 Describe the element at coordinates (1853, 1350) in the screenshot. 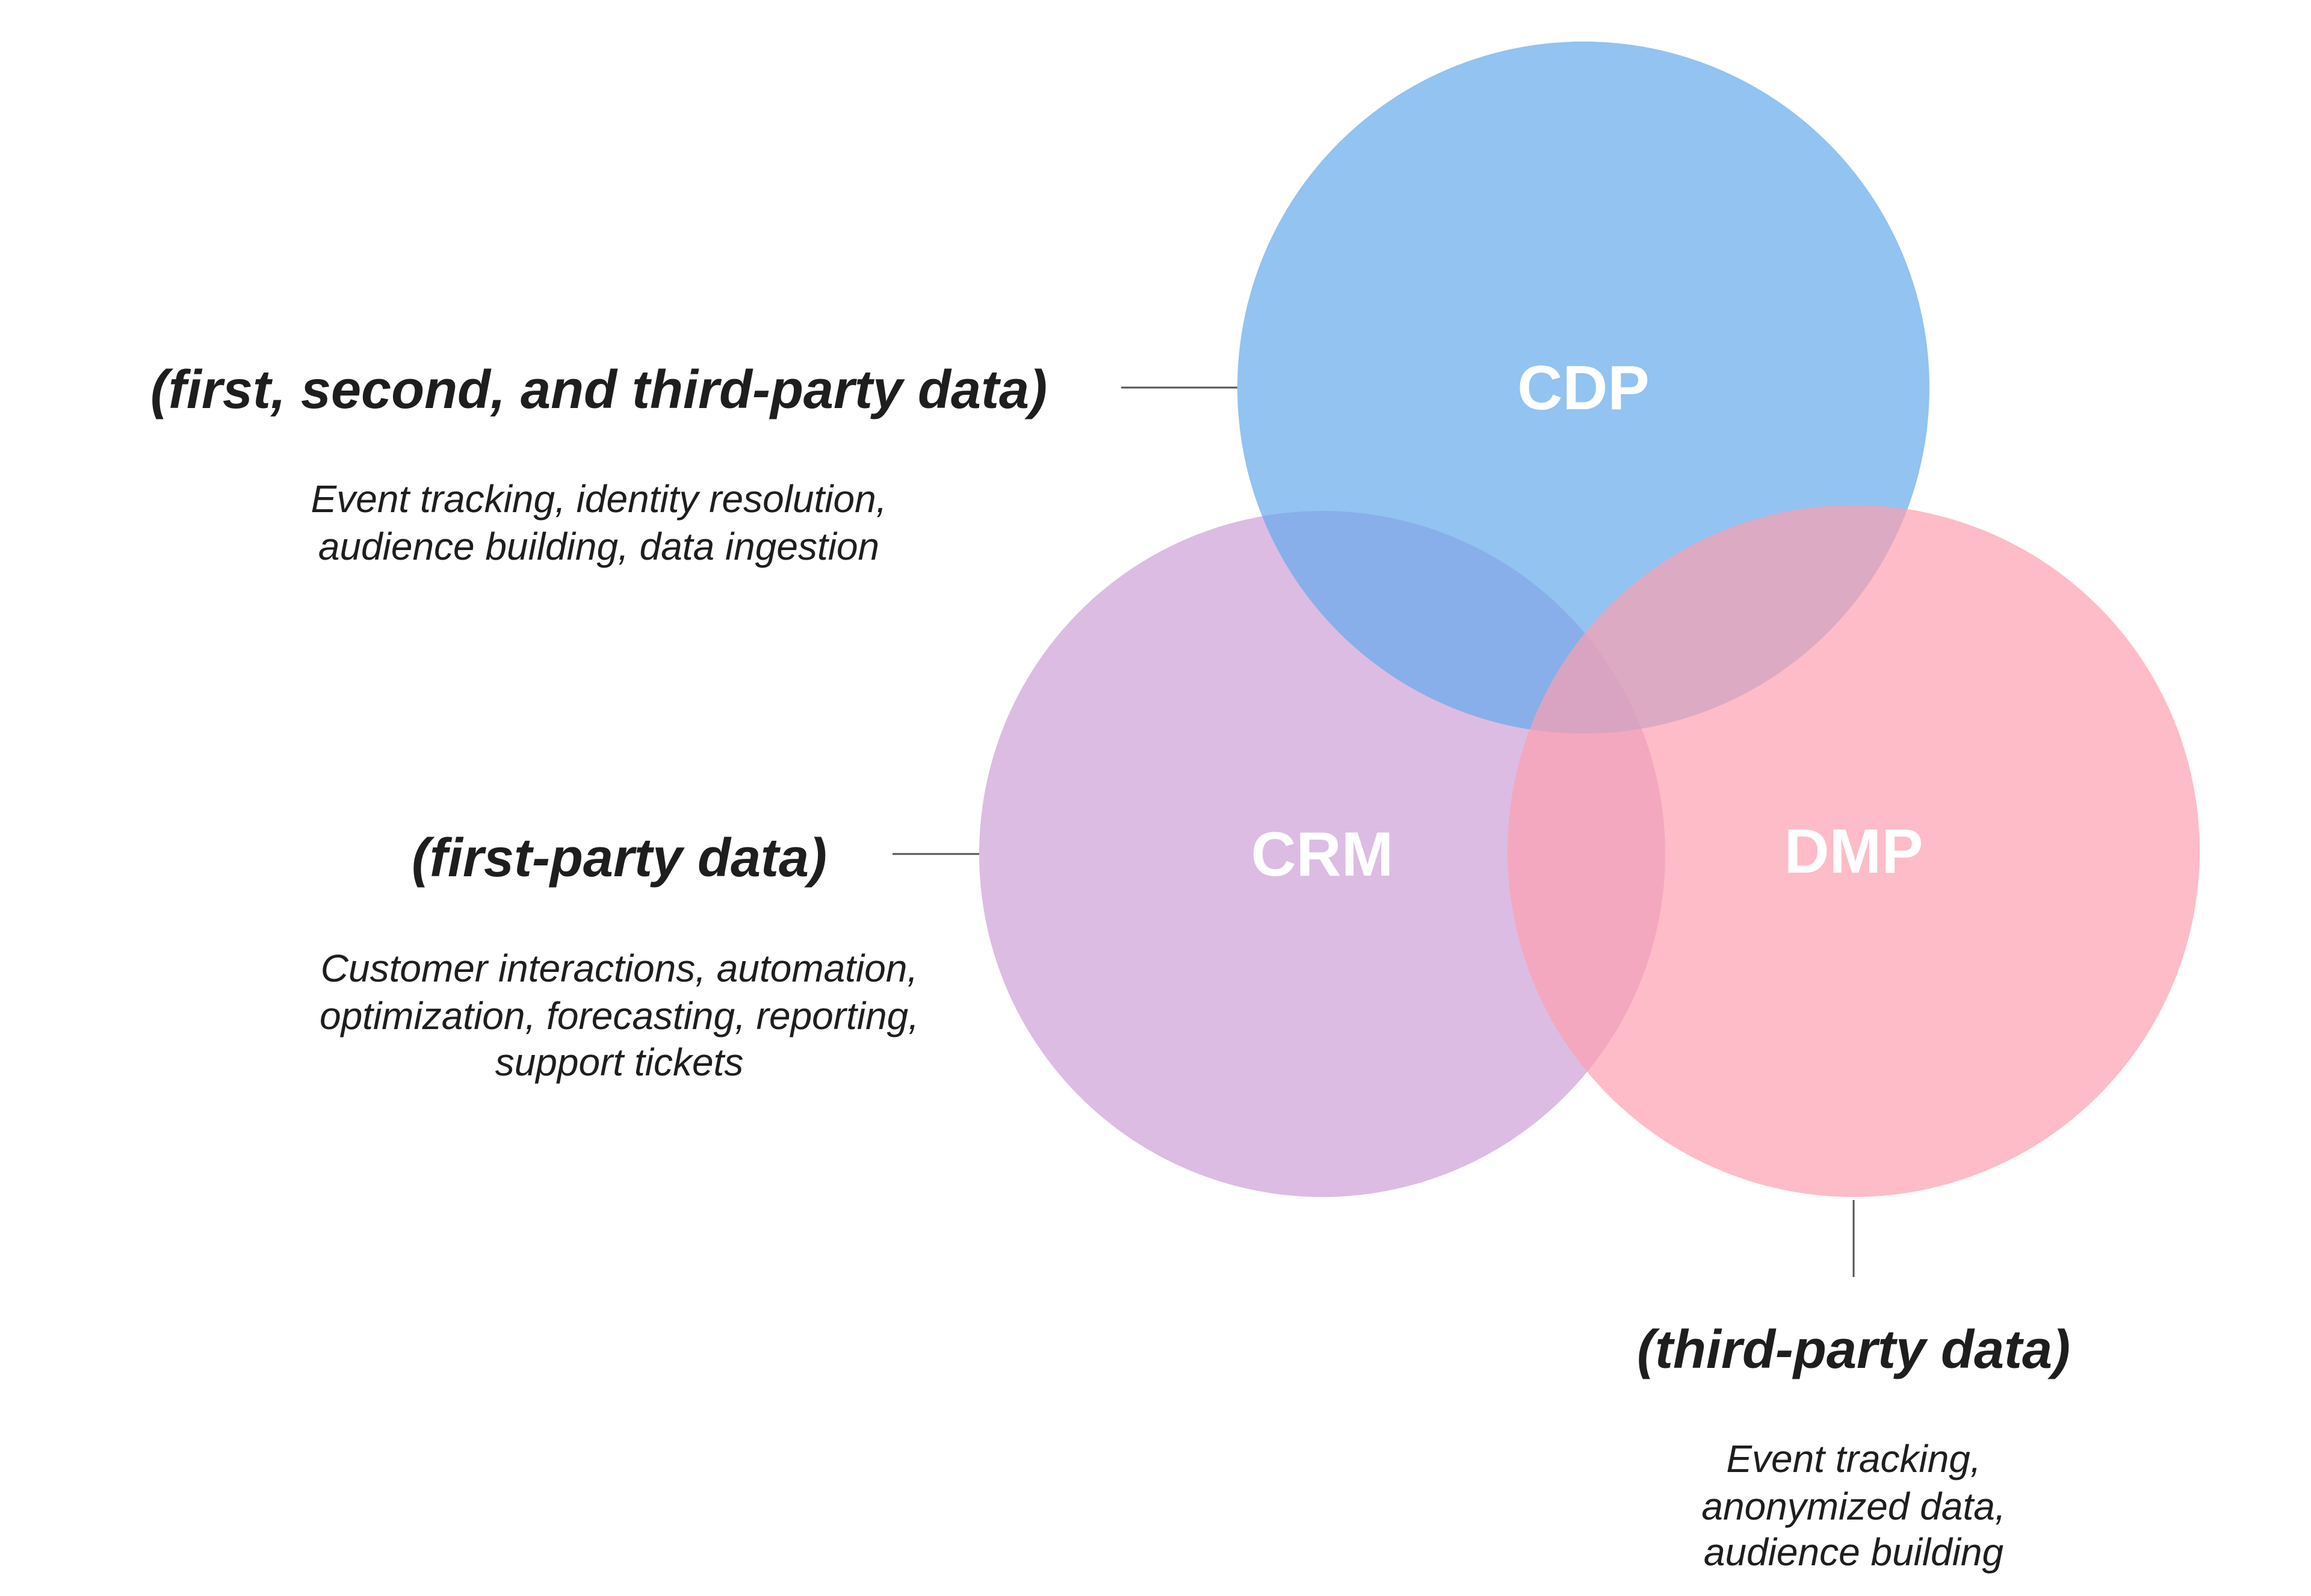

I see `dmp-heading: (third-party data)` at that location.